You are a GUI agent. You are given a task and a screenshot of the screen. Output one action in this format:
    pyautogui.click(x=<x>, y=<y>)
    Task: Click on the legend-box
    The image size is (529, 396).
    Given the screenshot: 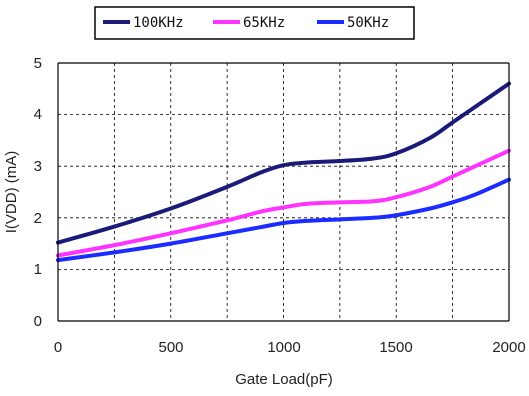 What is the action you would take?
    pyautogui.click(x=254, y=23)
    